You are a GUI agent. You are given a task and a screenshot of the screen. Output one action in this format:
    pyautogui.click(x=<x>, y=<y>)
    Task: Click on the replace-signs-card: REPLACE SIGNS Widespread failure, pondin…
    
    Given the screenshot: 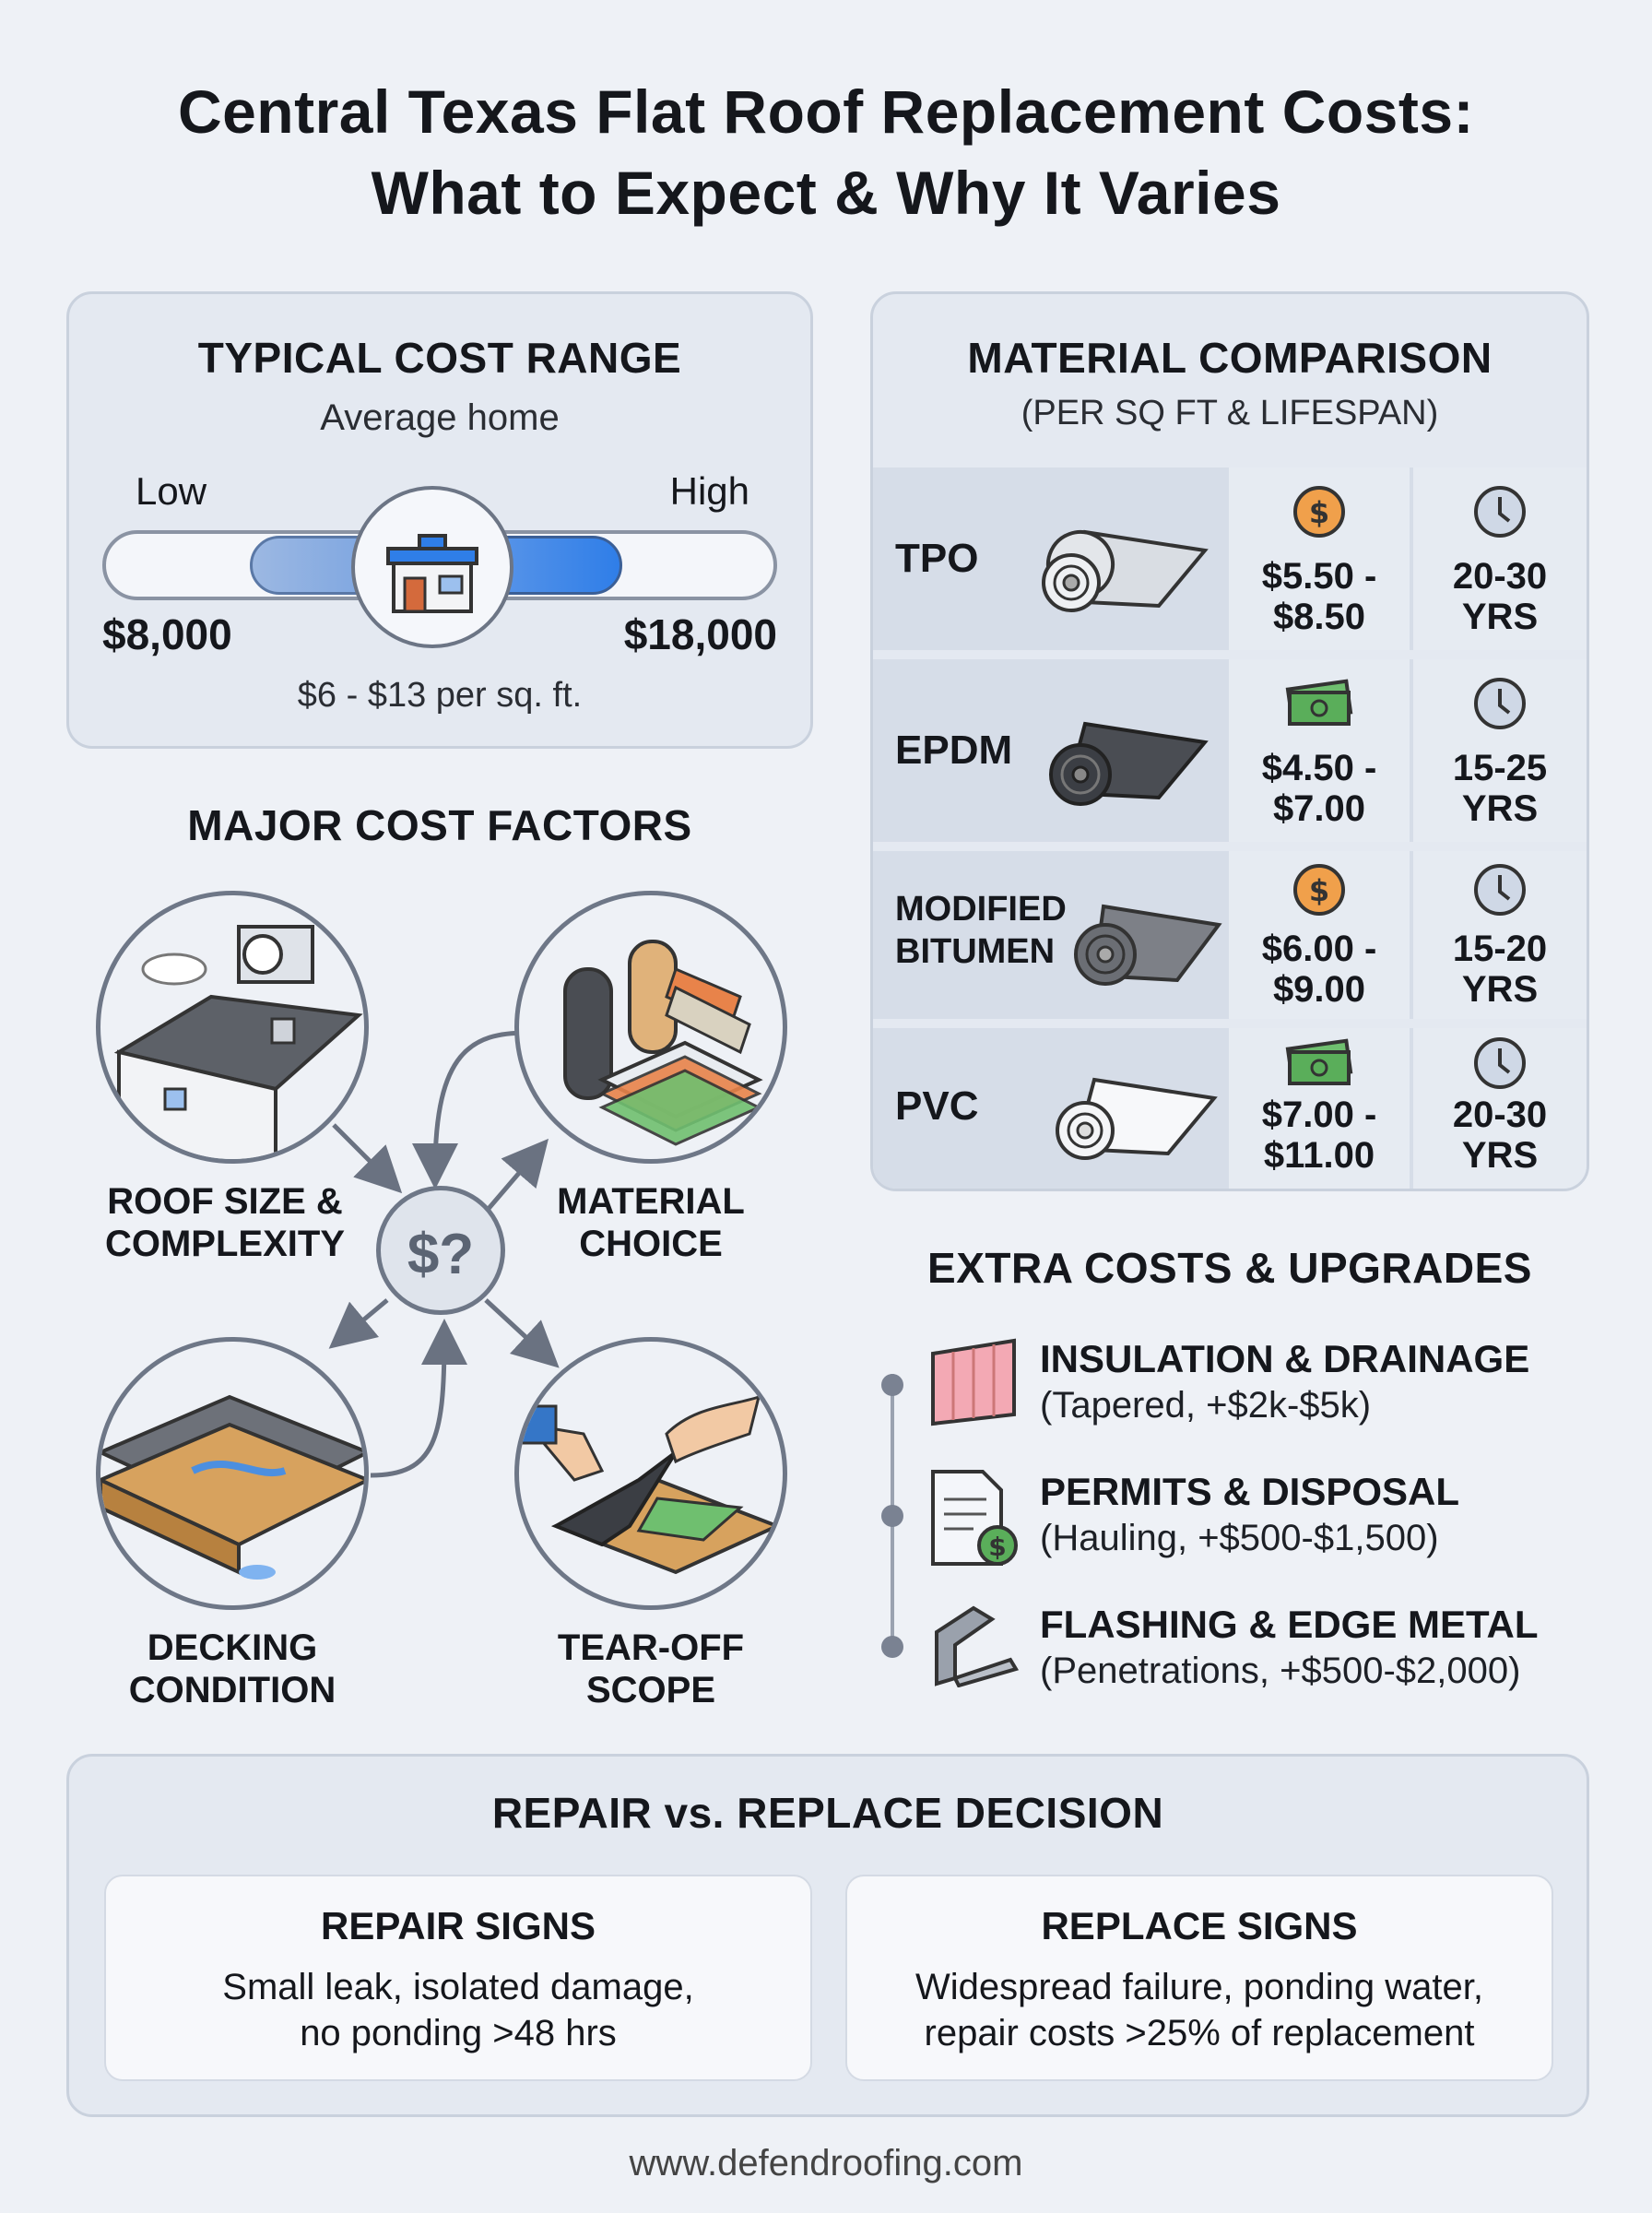 What is the action you would take?
    pyautogui.click(x=1199, y=1978)
    